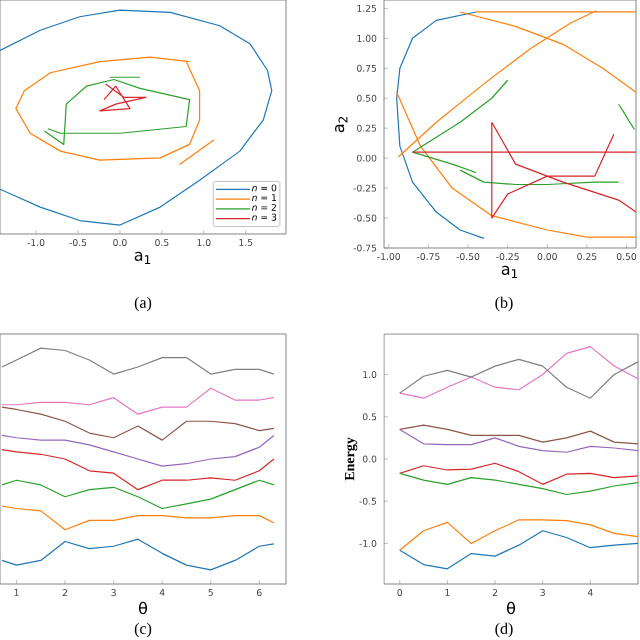  I want to click on text: (d), so click(504, 630).